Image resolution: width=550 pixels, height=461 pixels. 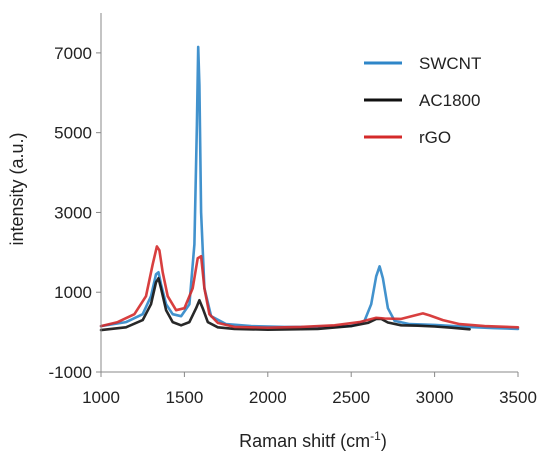 What do you see at coordinates (101, 397) in the screenshot?
I see `x-tick-label: 1000` at bounding box center [101, 397].